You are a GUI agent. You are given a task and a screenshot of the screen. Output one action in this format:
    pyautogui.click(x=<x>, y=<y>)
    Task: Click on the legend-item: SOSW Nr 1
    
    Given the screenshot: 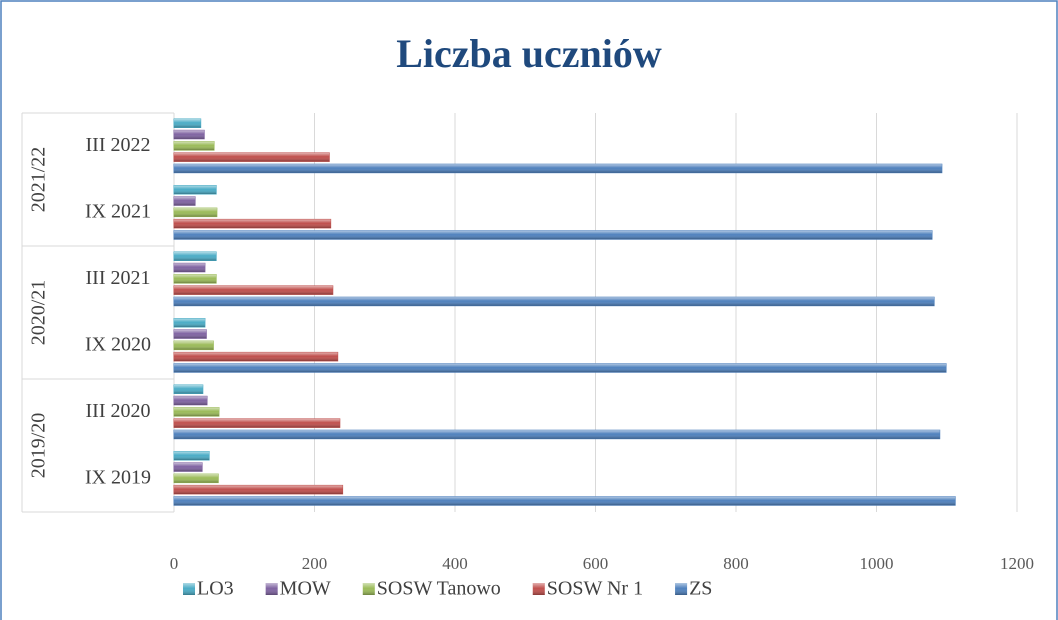 What is the action you would take?
    pyautogui.click(x=587, y=589)
    